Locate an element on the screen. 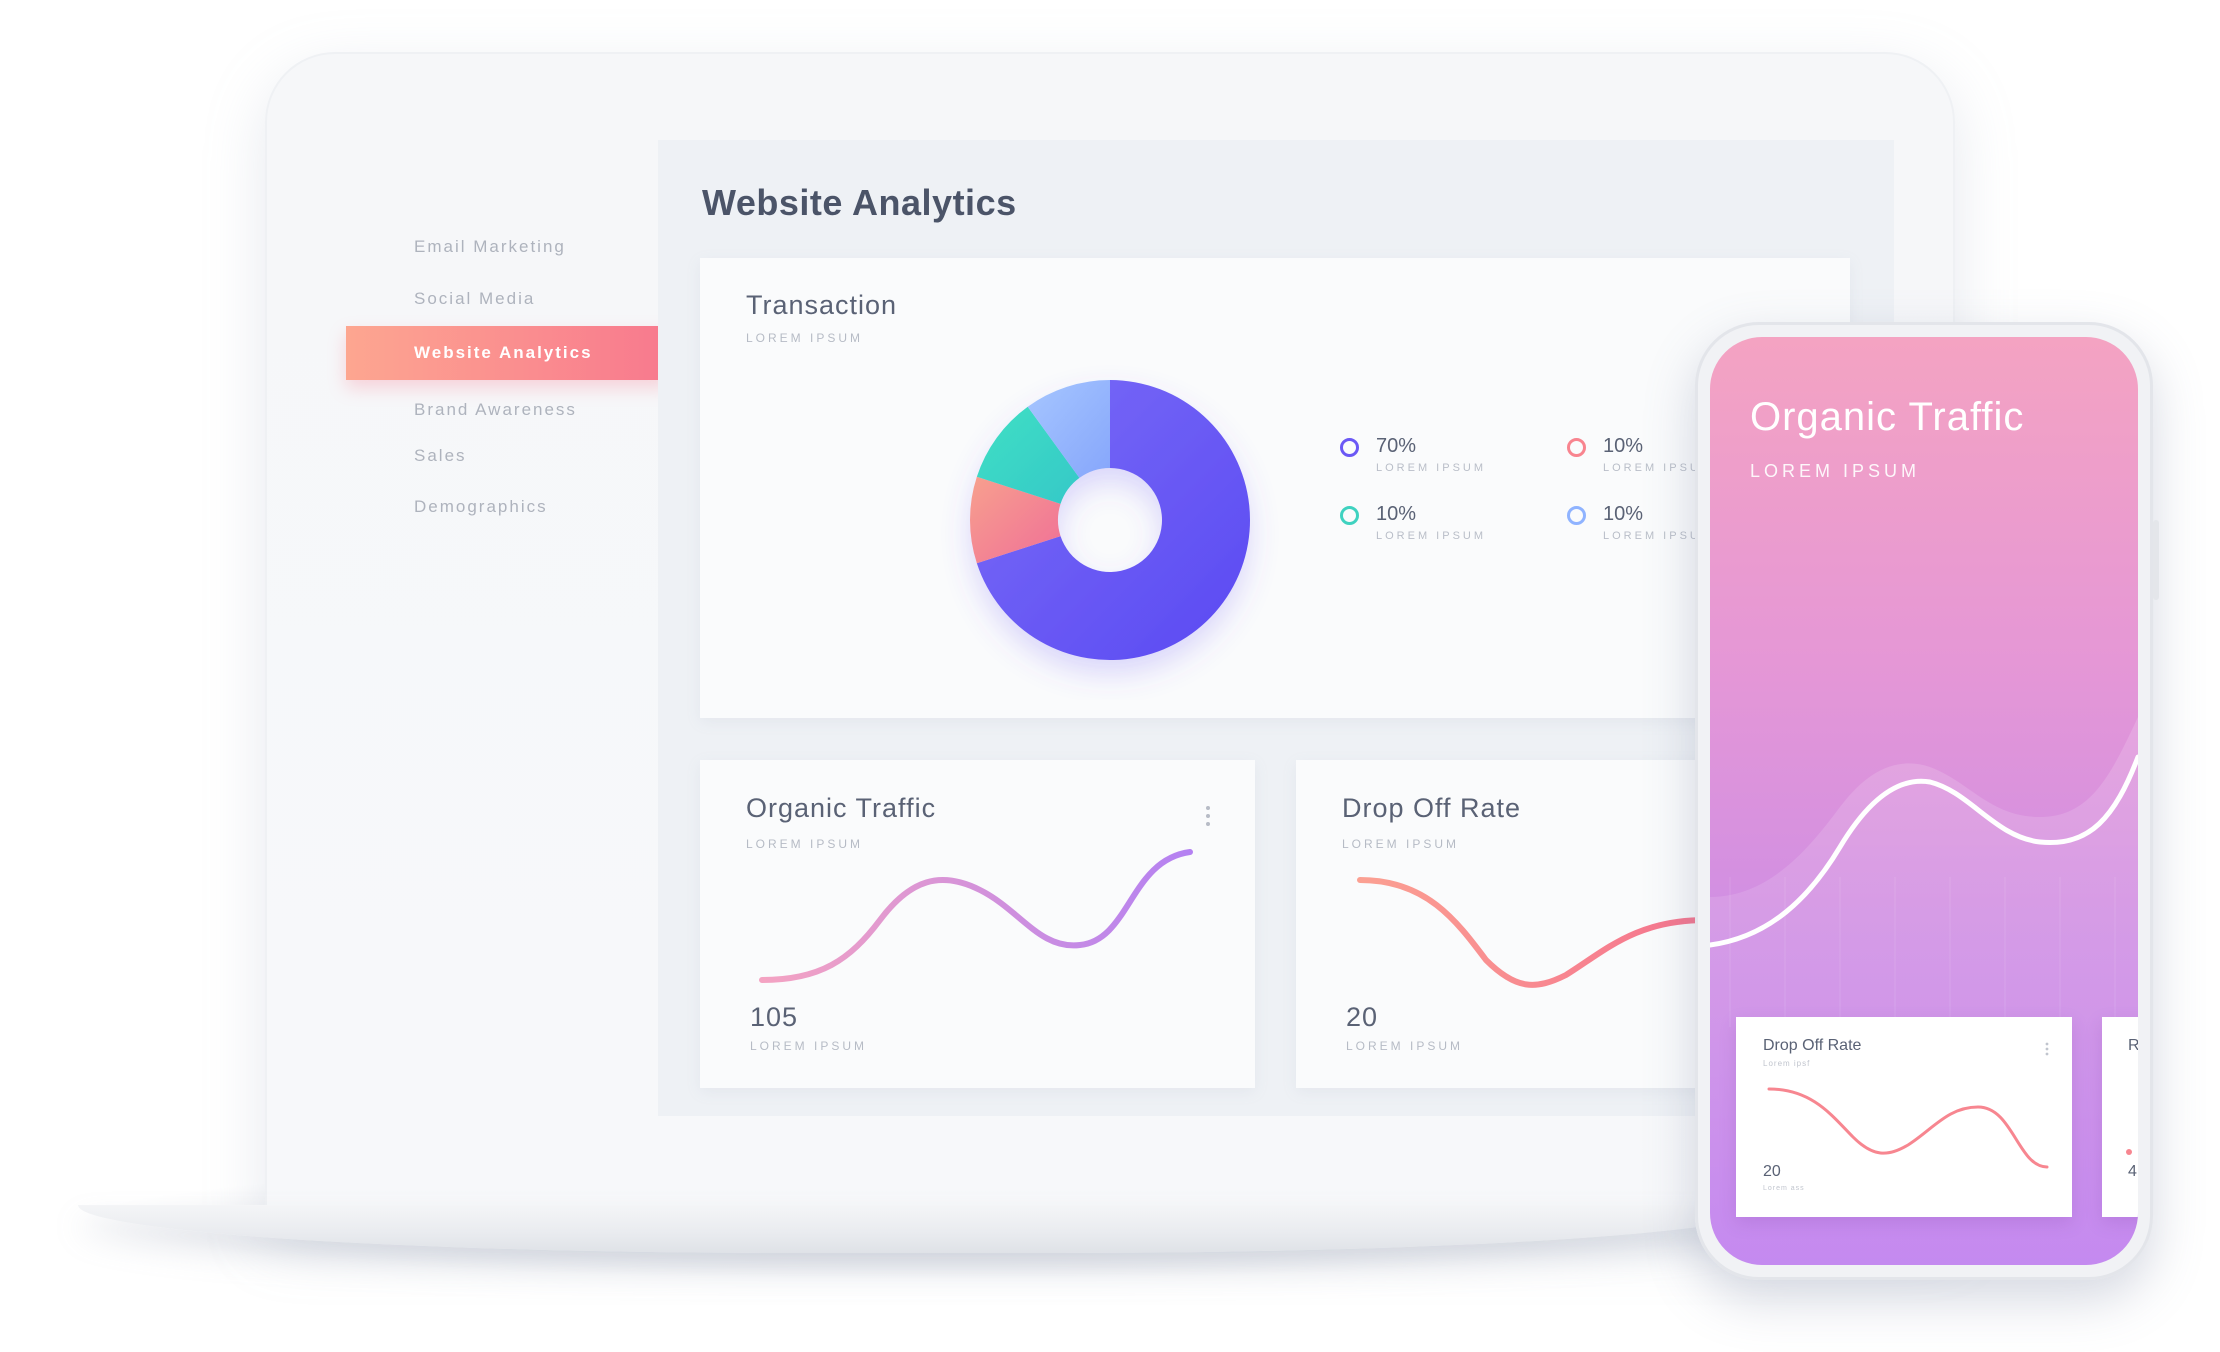 The image size is (2220, 1352). organic-traffic-card is located at coordinates (977, 924).